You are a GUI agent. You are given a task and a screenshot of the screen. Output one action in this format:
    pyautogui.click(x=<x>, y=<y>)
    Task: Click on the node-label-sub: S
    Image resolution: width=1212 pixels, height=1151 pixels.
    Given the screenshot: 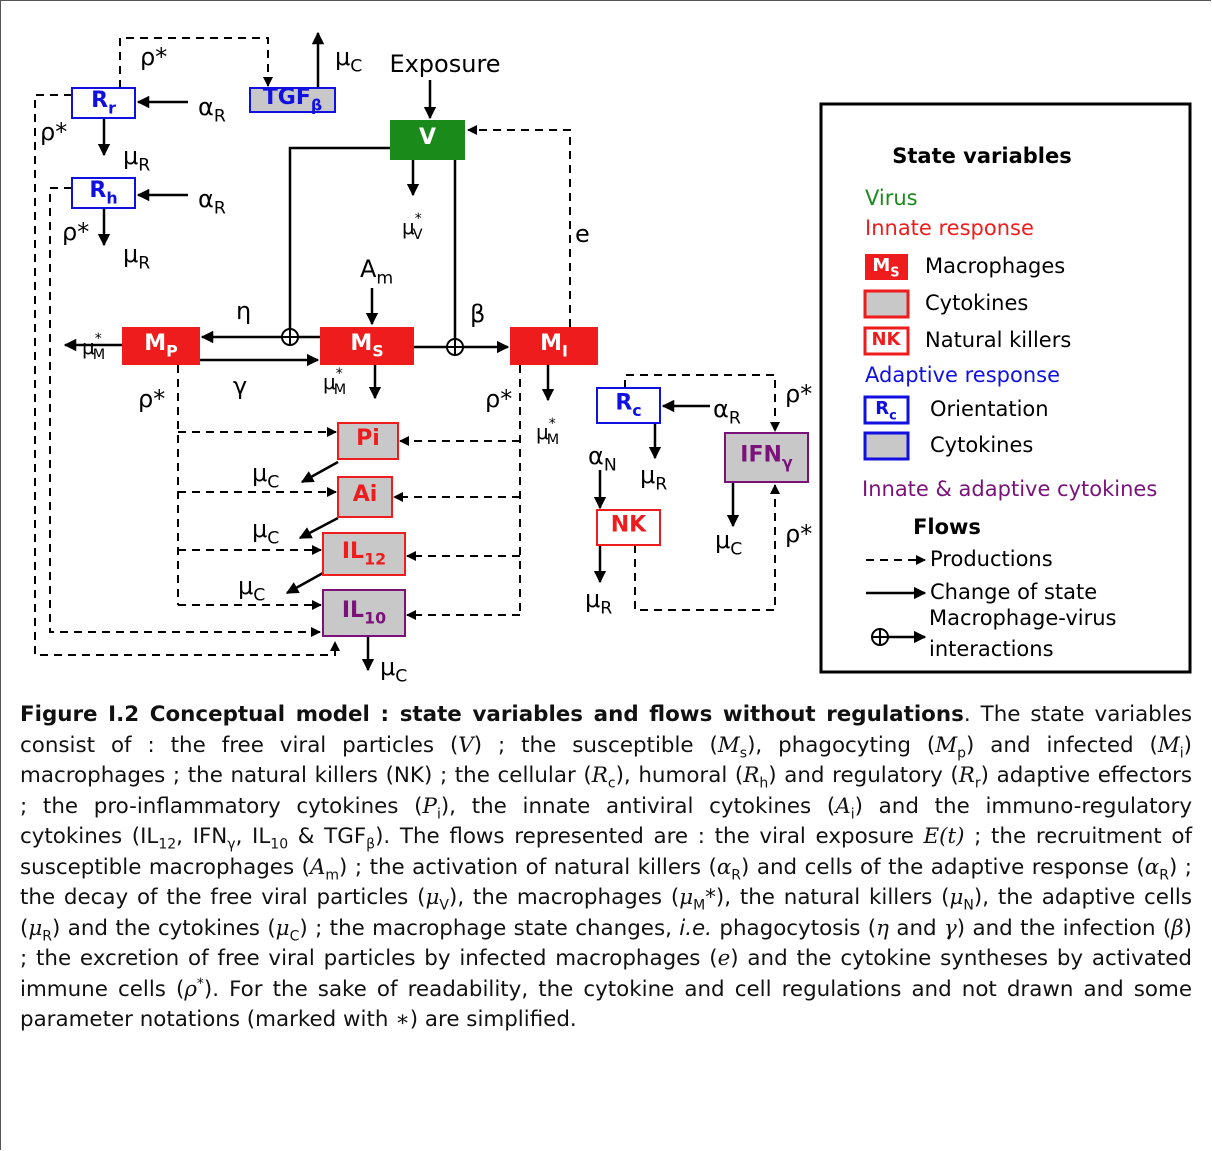 What is the action you would take?
    pyautogui.click(x=377, y=350)
    